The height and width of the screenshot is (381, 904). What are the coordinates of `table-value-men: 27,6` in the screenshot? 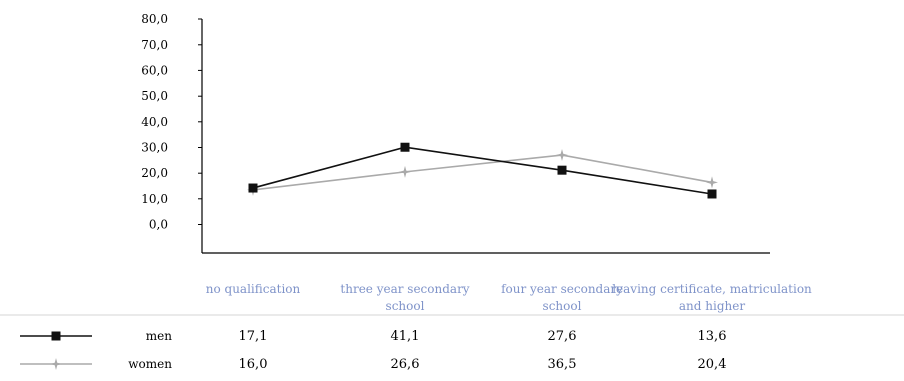 It's located at (562, 336).